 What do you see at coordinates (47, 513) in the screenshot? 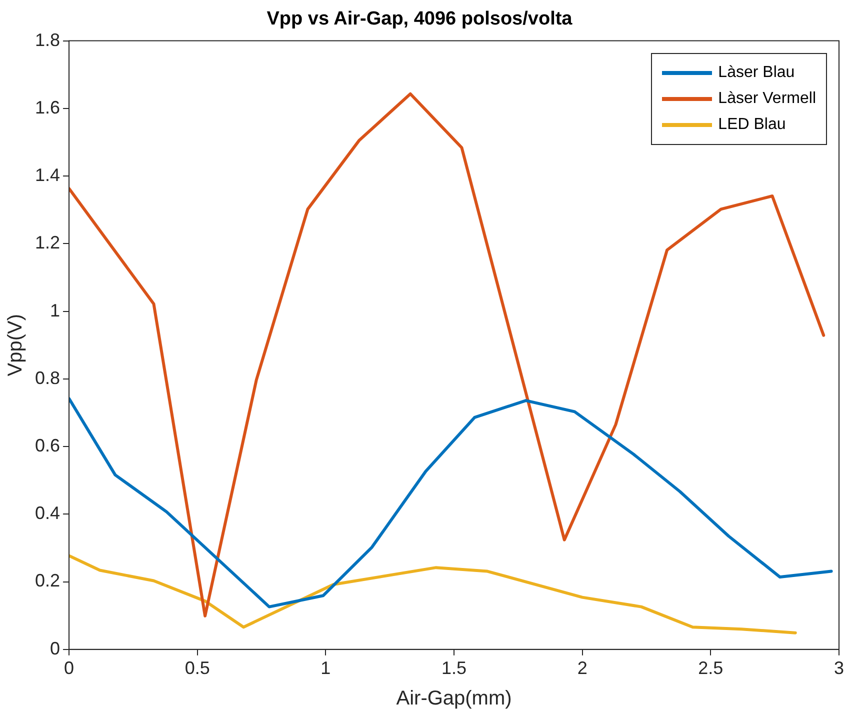
I see `y-tick-label: 0.4` at bounding box center [47, 513].